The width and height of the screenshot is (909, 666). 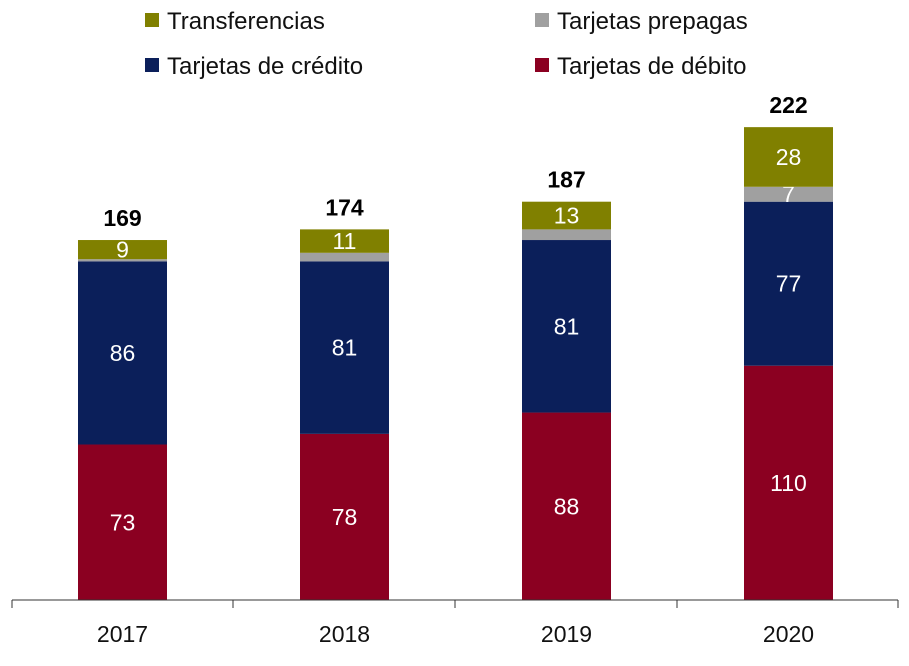 I want to click on x-tick-label: 2019, so click(x=566, y=634).